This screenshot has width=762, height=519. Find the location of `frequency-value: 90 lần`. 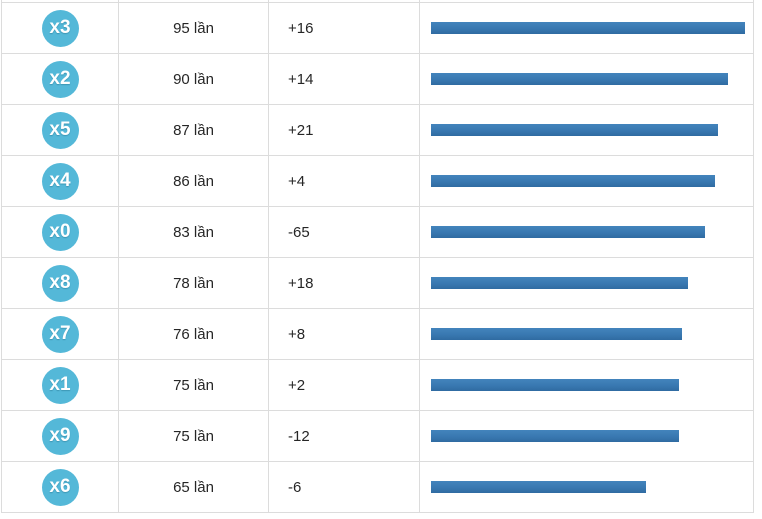

frequency-value: 90 lần is located at coordinates (193, 79).